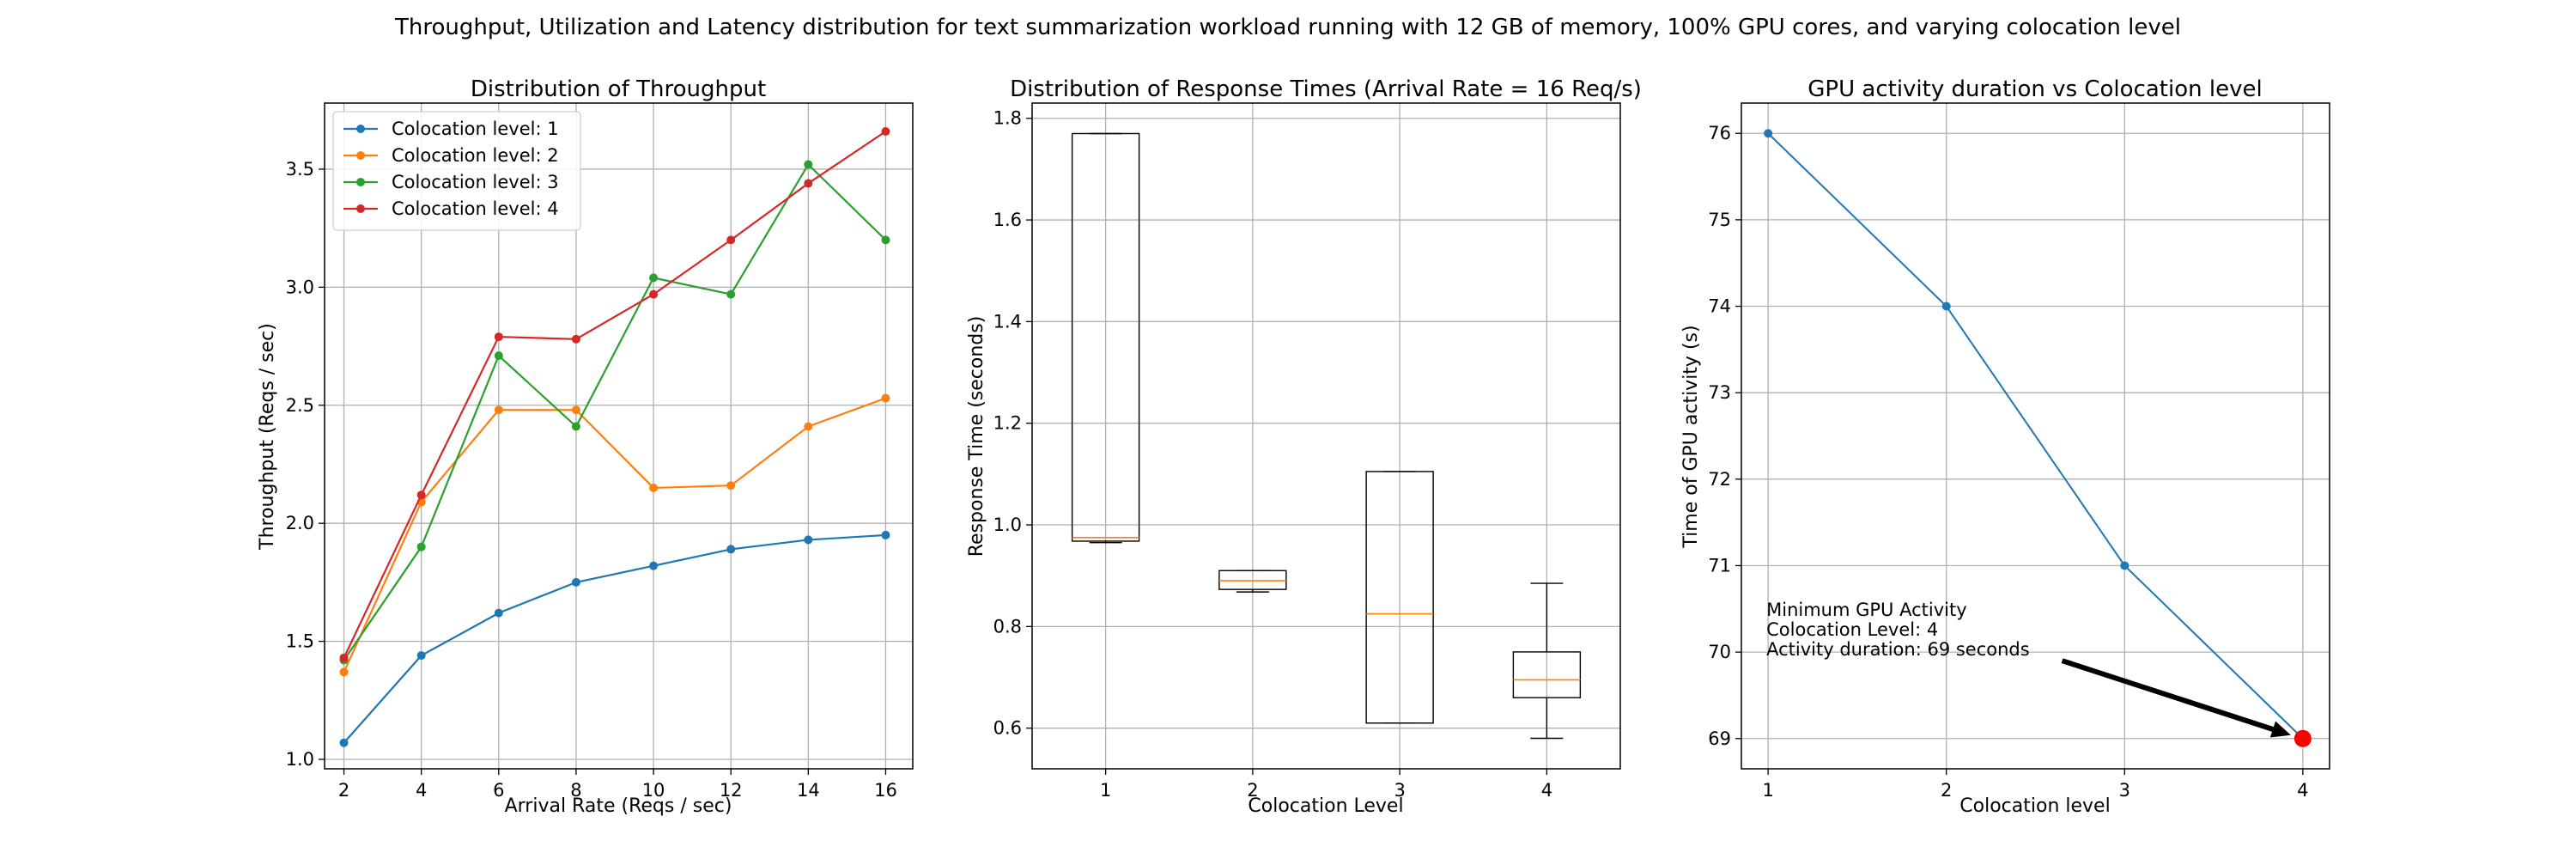 The width and height of the screenshot is (2576, 859). I want to click on throughput-y-tick-label: 1.5, so click(300, 641).